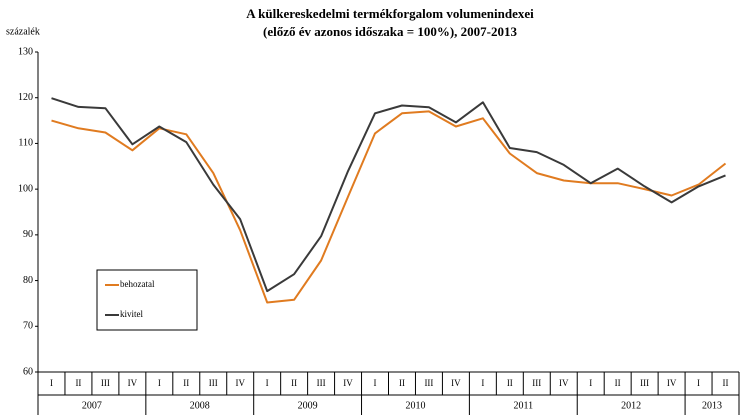 This screenshot has width=740, height=415. What do you see at coordinates (23, 31) in the screenshot?
I see `y-axis-label: százalék` at bounding box center [23, 31].